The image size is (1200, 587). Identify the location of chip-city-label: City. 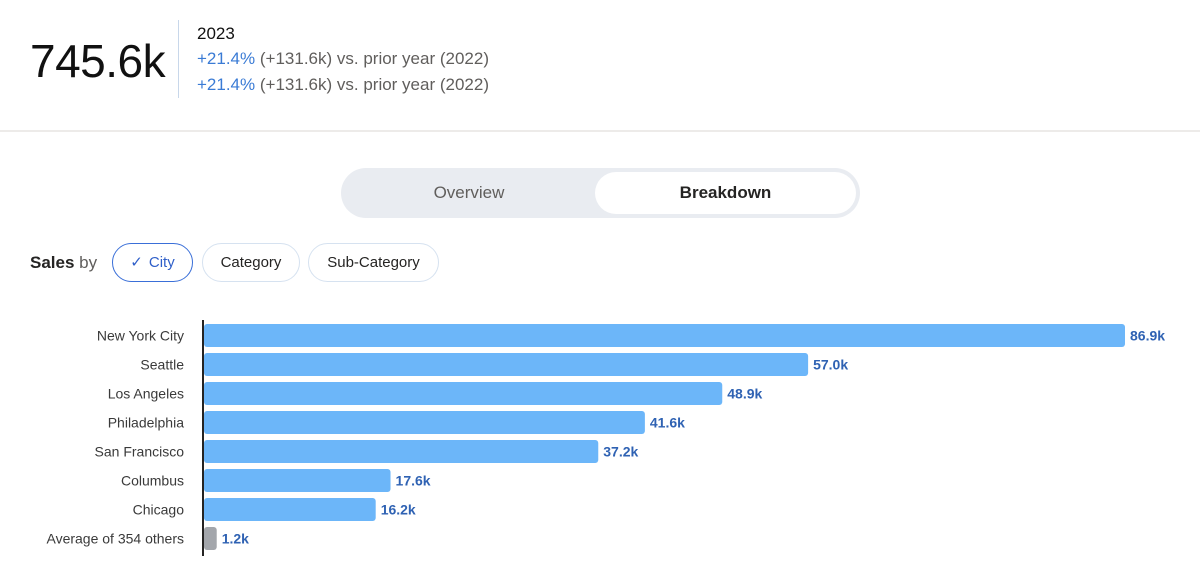
(161, 262).